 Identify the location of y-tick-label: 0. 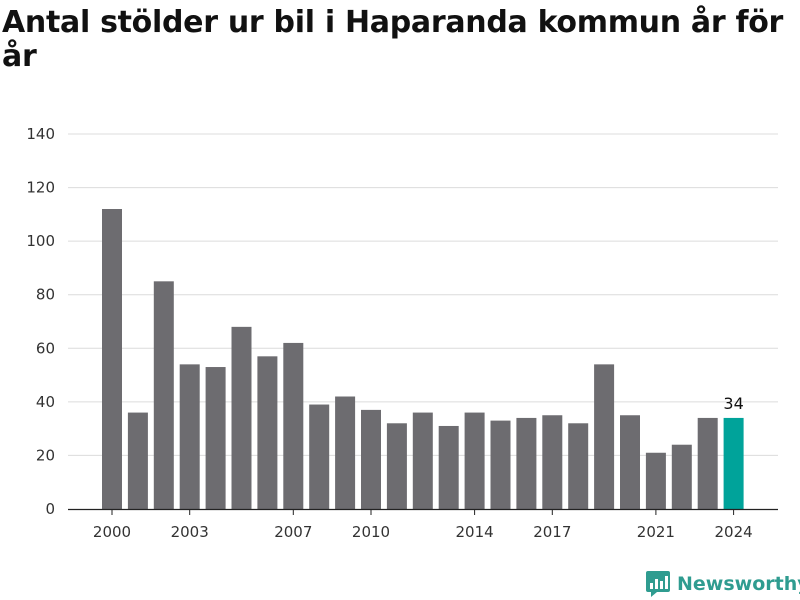
(50, 509).